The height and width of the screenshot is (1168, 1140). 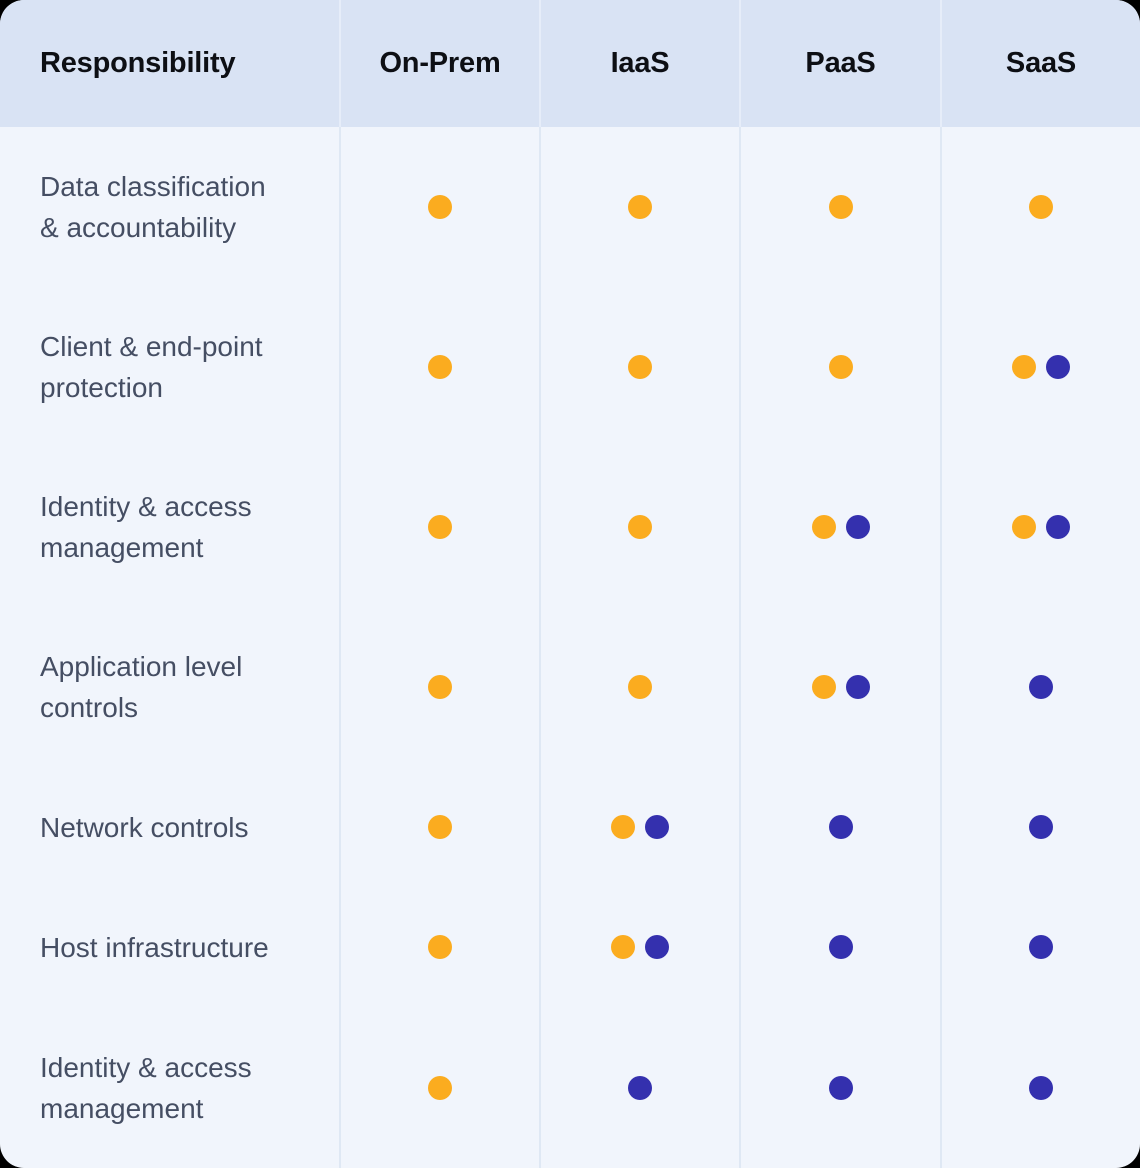 I want to click on row-label-text: Host infrastructure, so click(x=154, y=947).